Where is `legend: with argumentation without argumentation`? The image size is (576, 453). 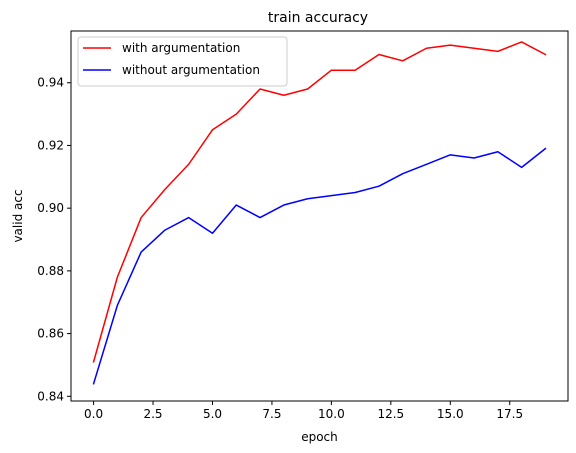
legend: with argumentation without argumentation is located at coordinates (182, 61).